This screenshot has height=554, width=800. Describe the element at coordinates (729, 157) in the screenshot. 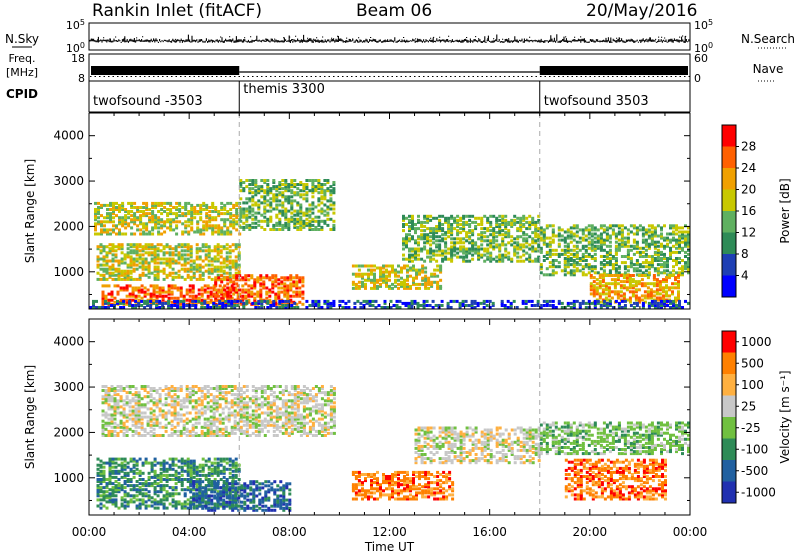

I see `colorbar-swatch` at that location.